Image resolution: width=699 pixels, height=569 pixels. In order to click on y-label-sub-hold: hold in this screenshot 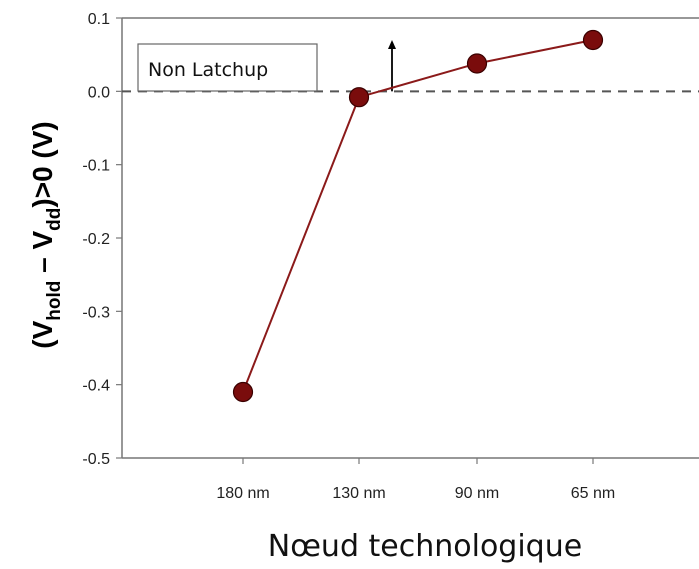, I will do `click(54, 301)`.